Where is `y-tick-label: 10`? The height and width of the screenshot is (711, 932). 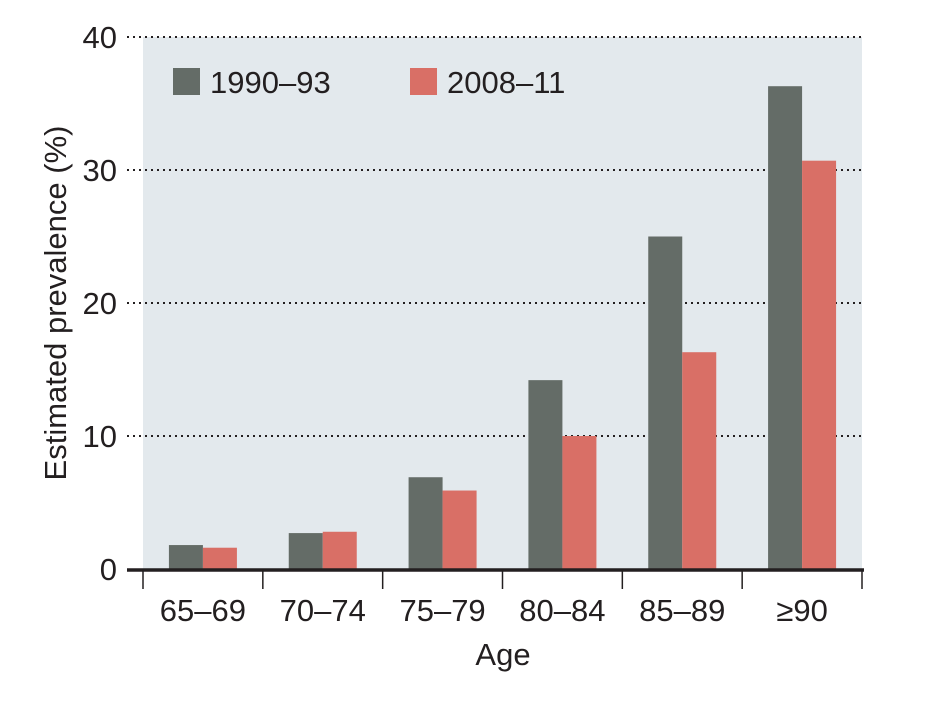
y-tick-label: 10 is located at coordinates (100, 436).